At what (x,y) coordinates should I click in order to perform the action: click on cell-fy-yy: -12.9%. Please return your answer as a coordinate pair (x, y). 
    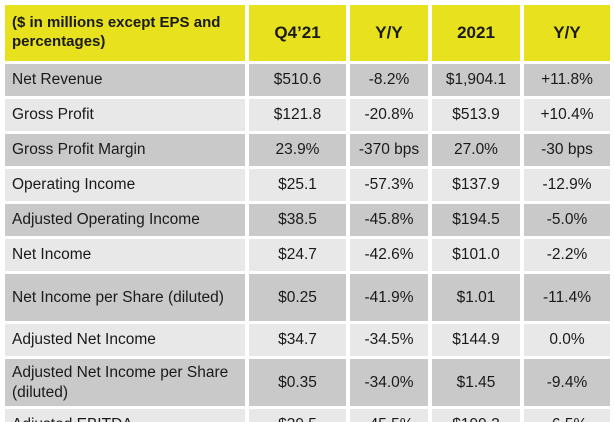
    Looking at the image, I should click on (567, 185).